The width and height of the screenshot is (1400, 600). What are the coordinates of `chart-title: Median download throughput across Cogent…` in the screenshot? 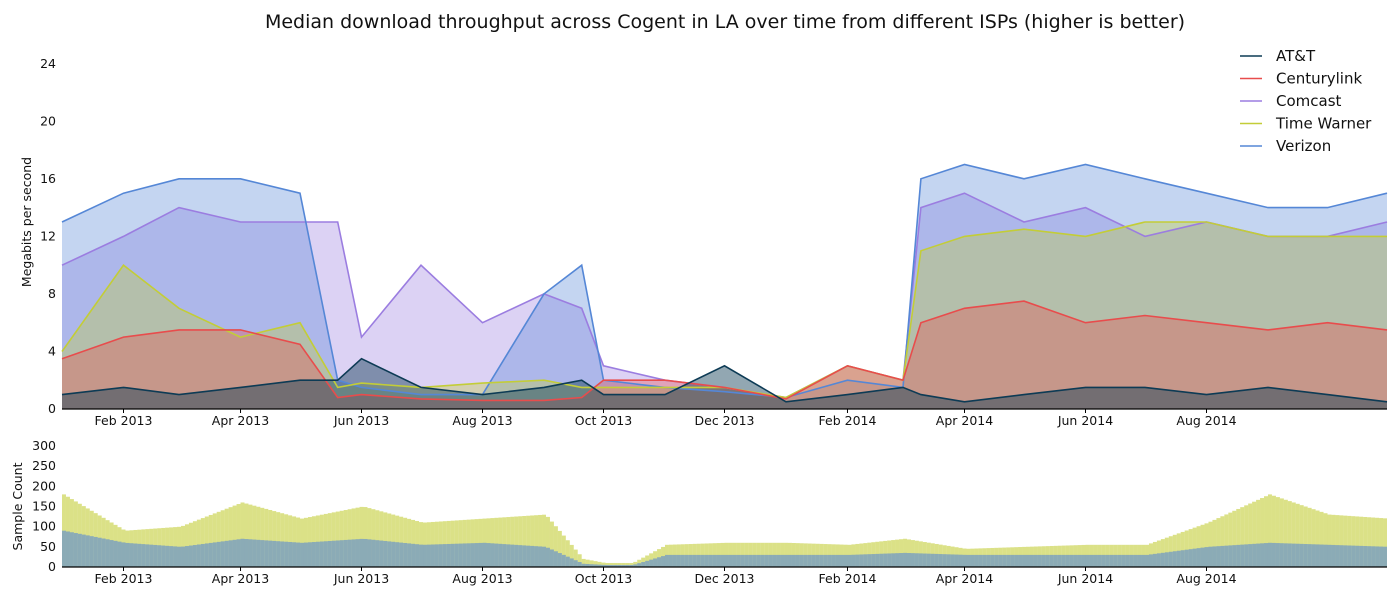 It's located at (725, 22).